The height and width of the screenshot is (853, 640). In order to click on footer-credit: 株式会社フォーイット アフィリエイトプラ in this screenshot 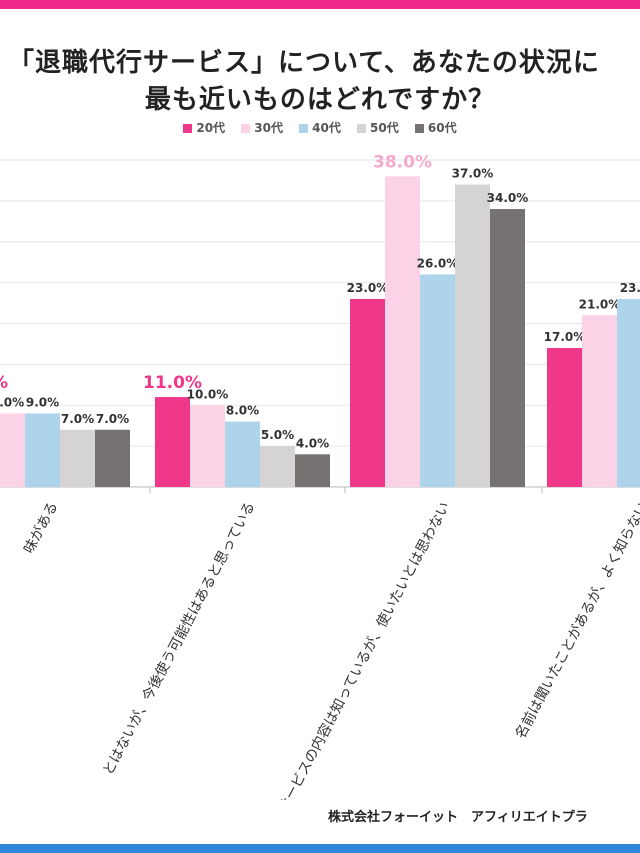, I will do `click(458, 817)`.